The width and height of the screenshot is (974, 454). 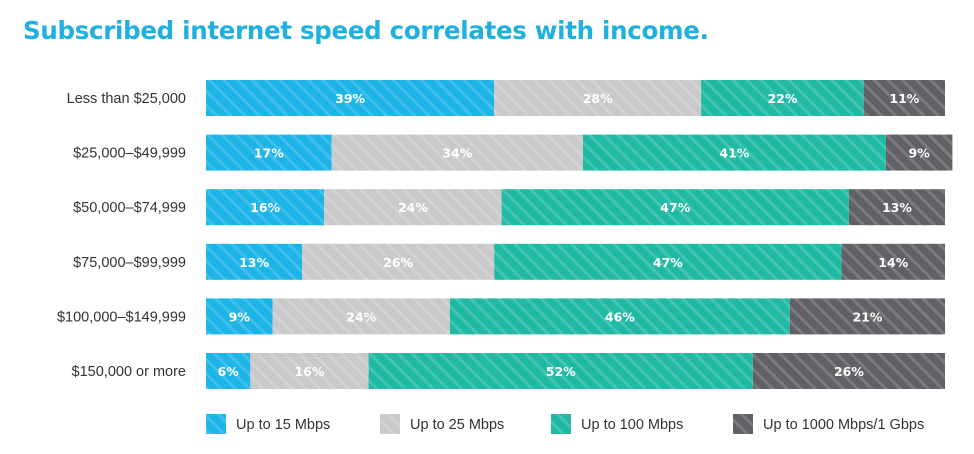 I want to click on data-label: 14%, so click(x=893, y=262).